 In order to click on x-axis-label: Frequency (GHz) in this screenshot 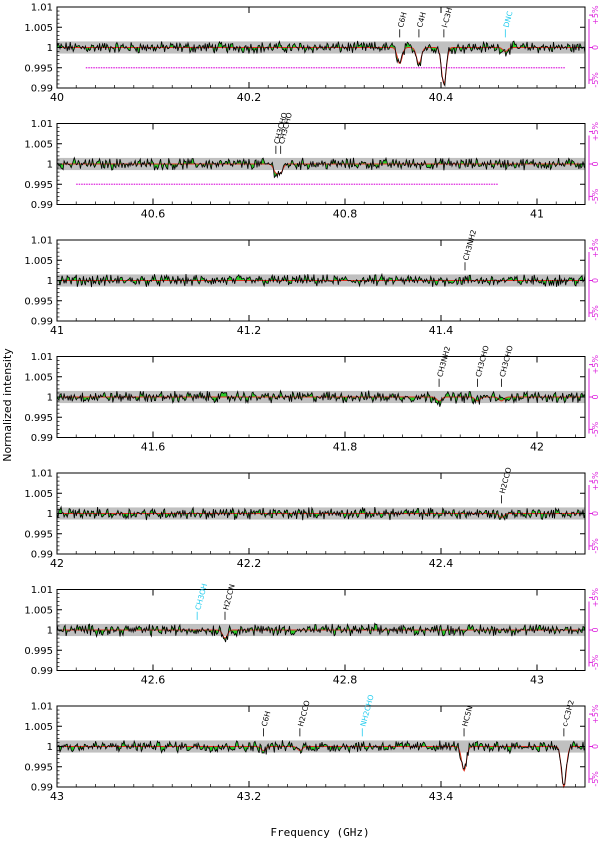, I will do `click(319, 832)`.